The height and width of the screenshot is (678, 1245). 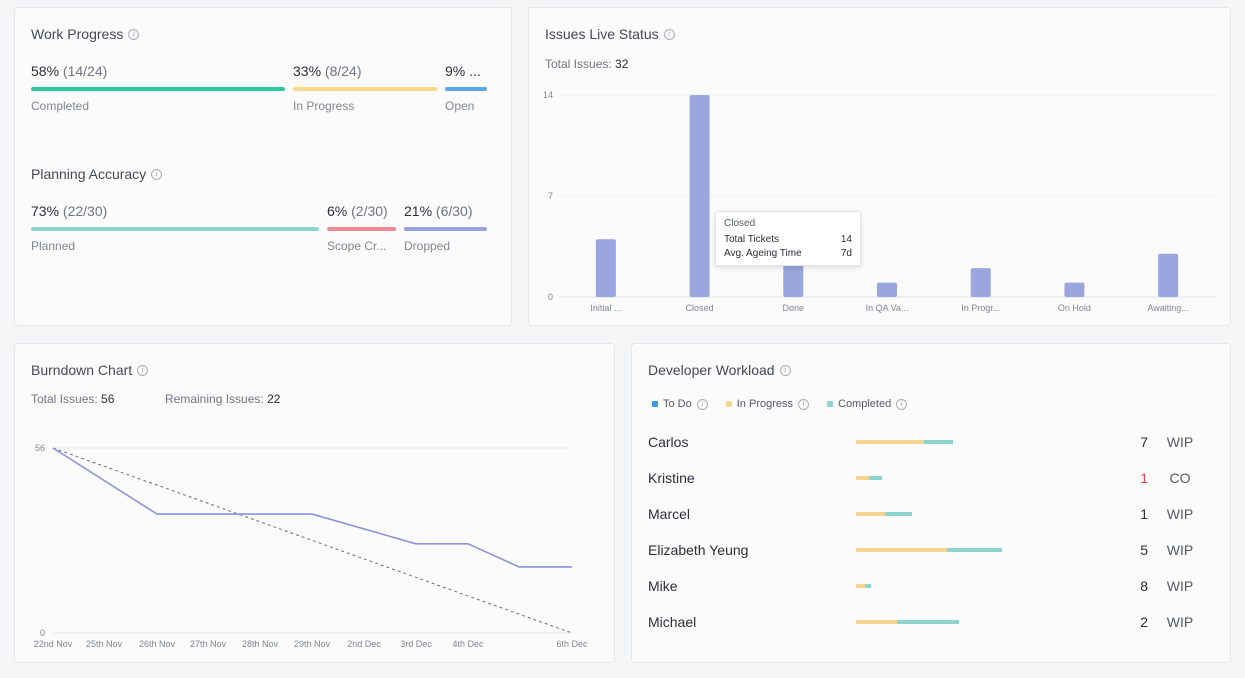 I want to click on workload-legend: To Do i In Progress i Completed i, so click(x=780, y=404).